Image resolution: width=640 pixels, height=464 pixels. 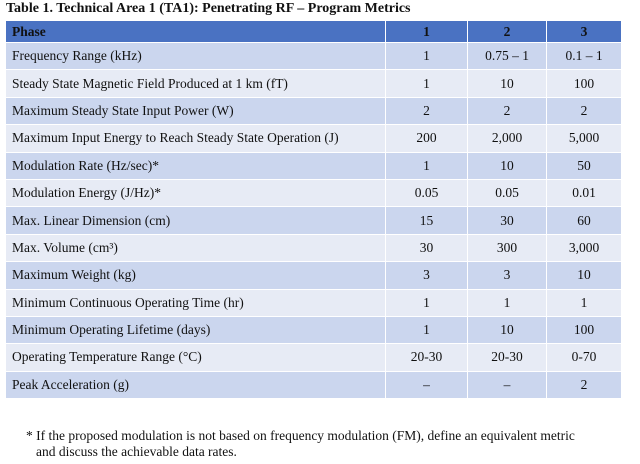 I want to click on value-cell: 50, so click(x=584, y=165).